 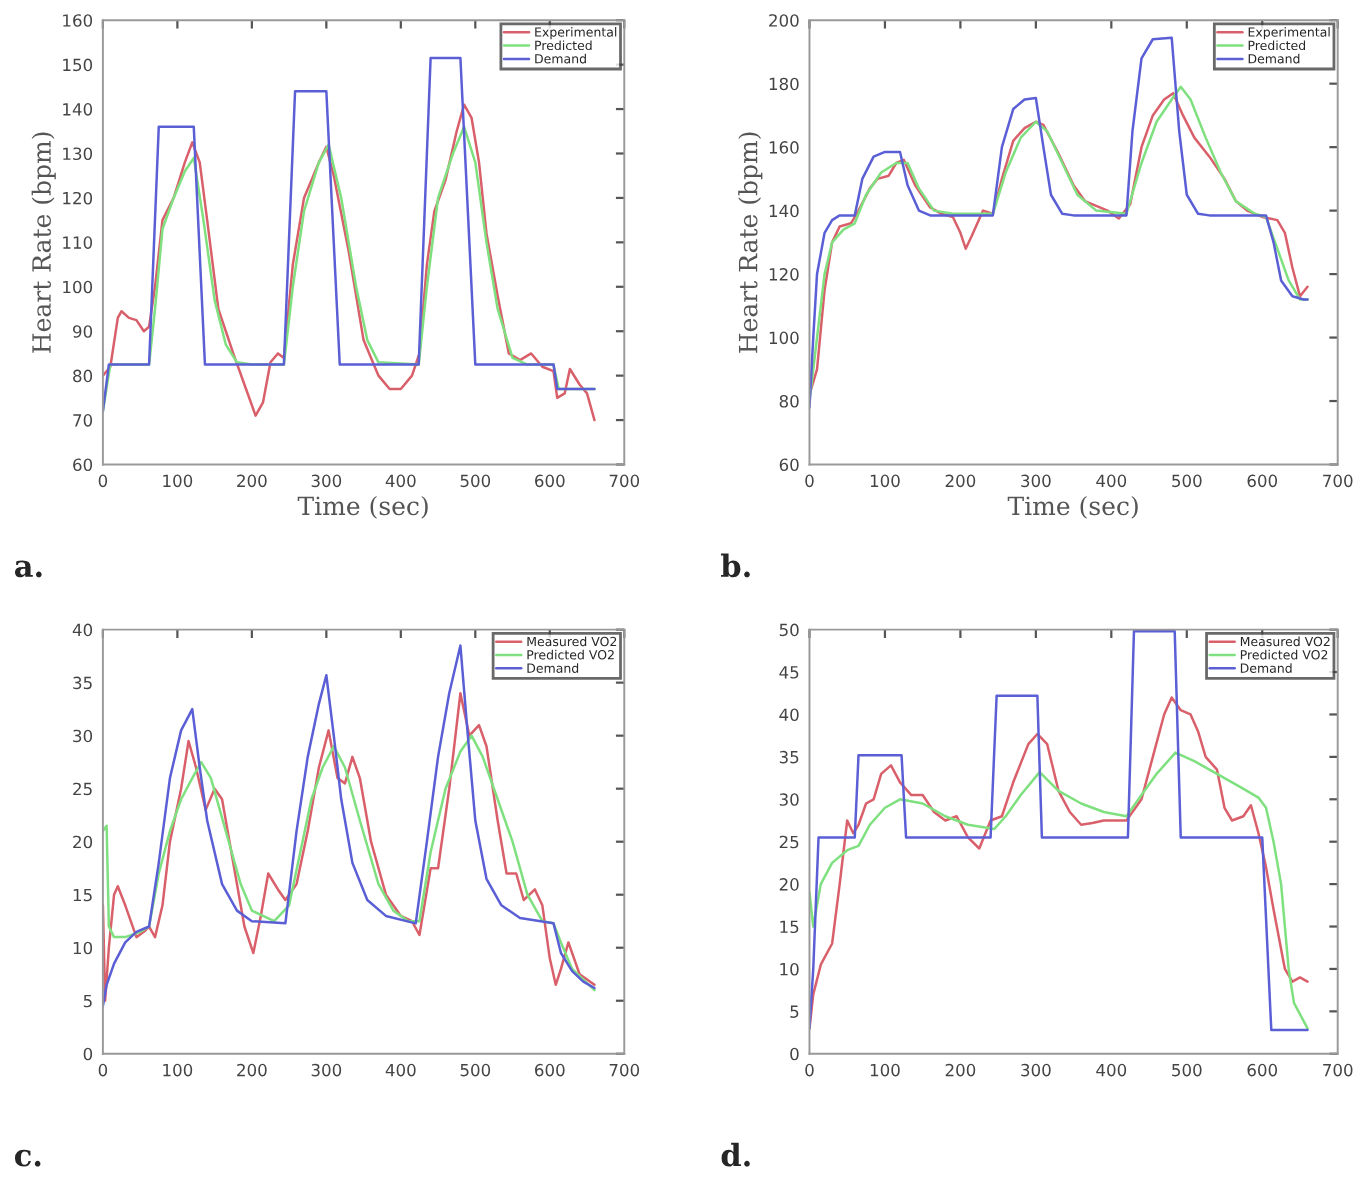 What do you see at coordinates (784, 20) in the screenshot?
I see `y-tick-label: 200` at bounding box center [784, 20].